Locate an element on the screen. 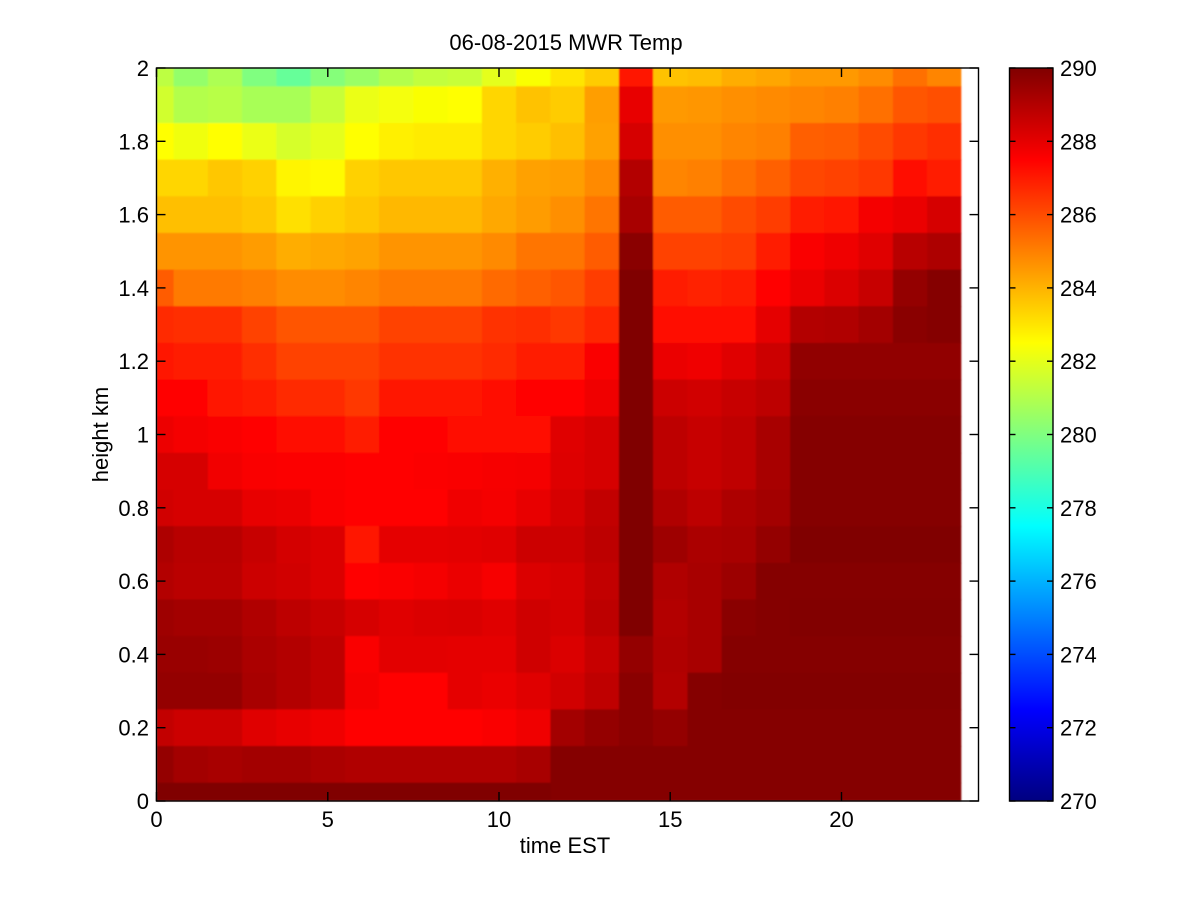 The width and height of the screenshot is (1200, 900). svg-text: 290 is located at coordinates (1078, 68).